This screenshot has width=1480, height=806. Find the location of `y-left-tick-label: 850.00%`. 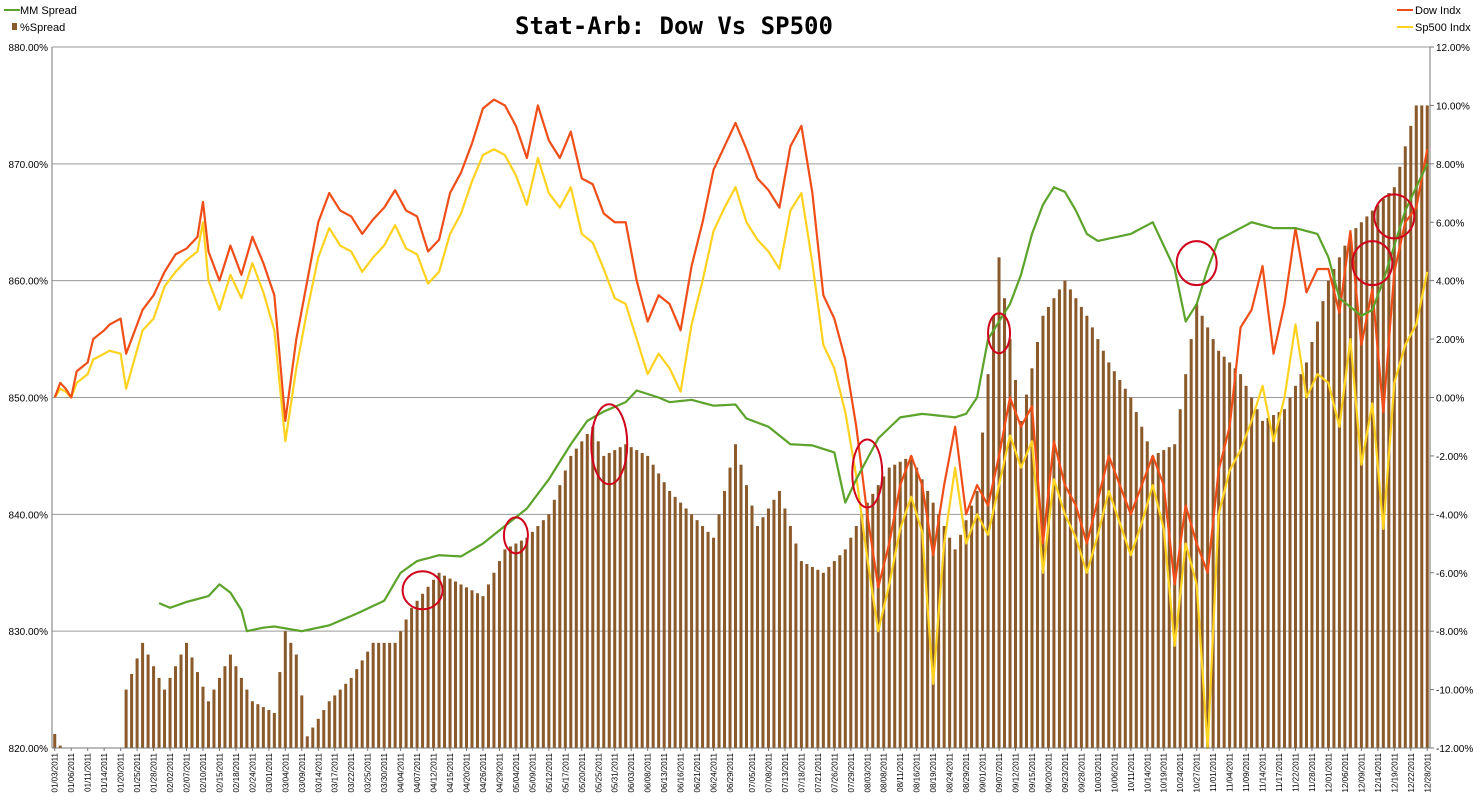

y-left-tick-label: 850.00% is located at coordinates (29, 399).